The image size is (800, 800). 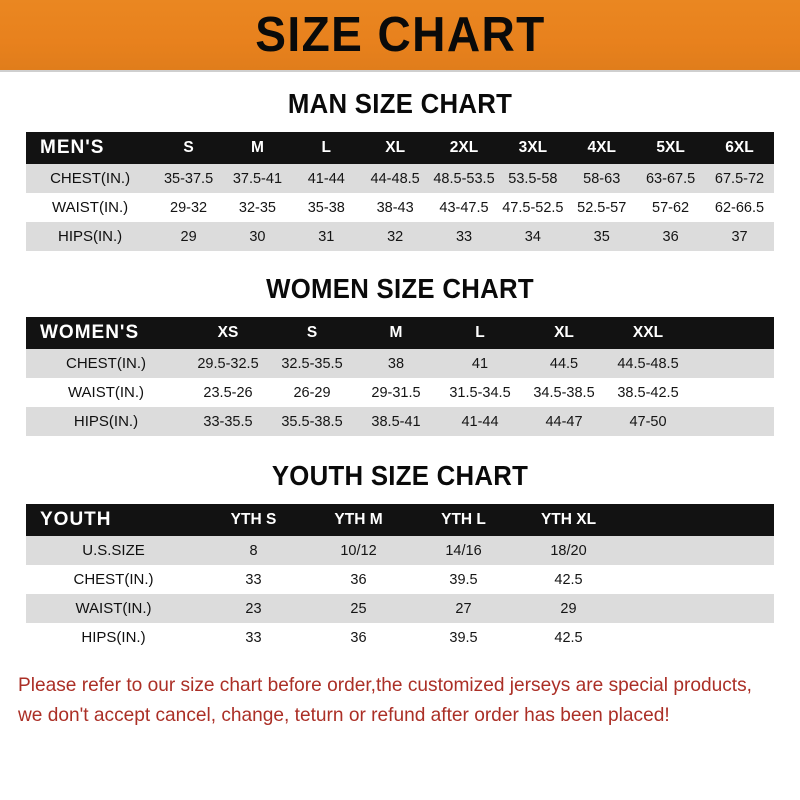 What do you see at coordinates (602, 178) in the screenshot?
I see `cell: 58-63` at bounding box center [602, 178].